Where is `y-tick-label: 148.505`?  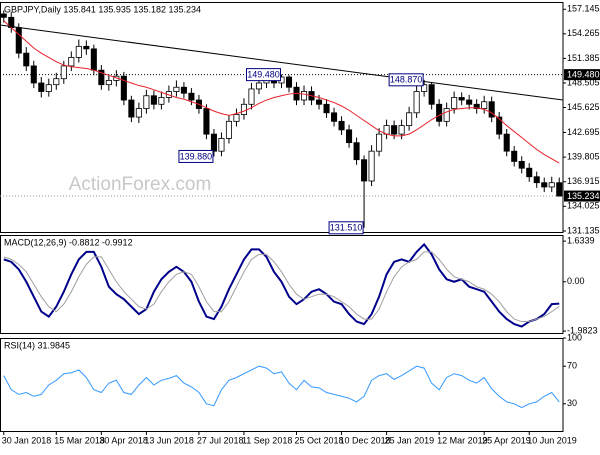
y-tick-label: 148.505 is located at coordinates (583, 82).